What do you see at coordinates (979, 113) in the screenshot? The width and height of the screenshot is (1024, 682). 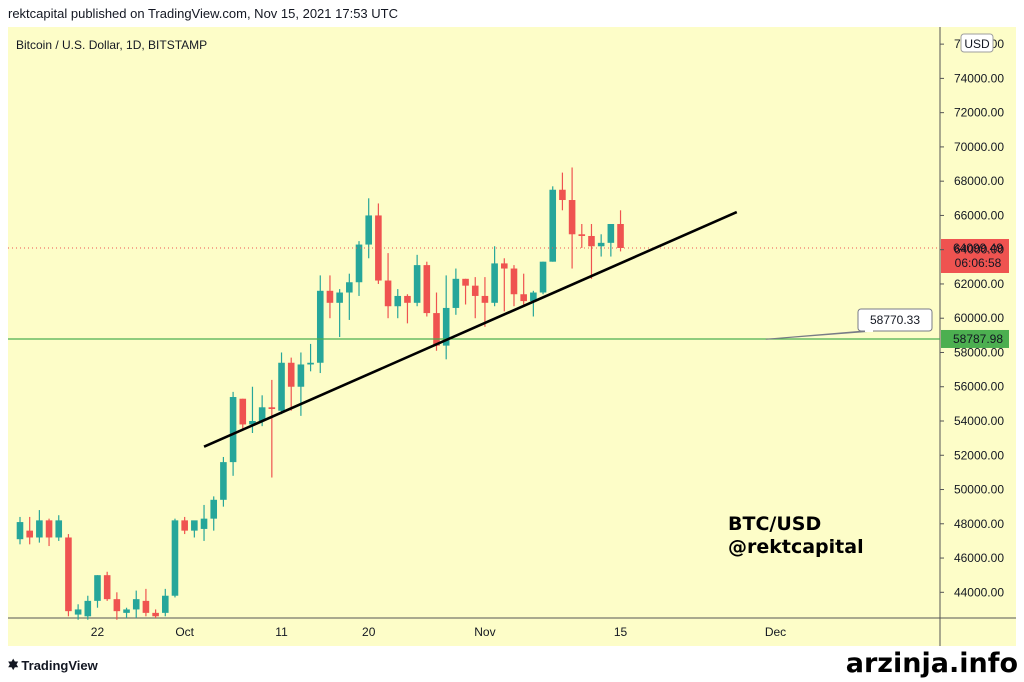 I see `y-tick-label: 72000.00` at bounding box center [979, 113].